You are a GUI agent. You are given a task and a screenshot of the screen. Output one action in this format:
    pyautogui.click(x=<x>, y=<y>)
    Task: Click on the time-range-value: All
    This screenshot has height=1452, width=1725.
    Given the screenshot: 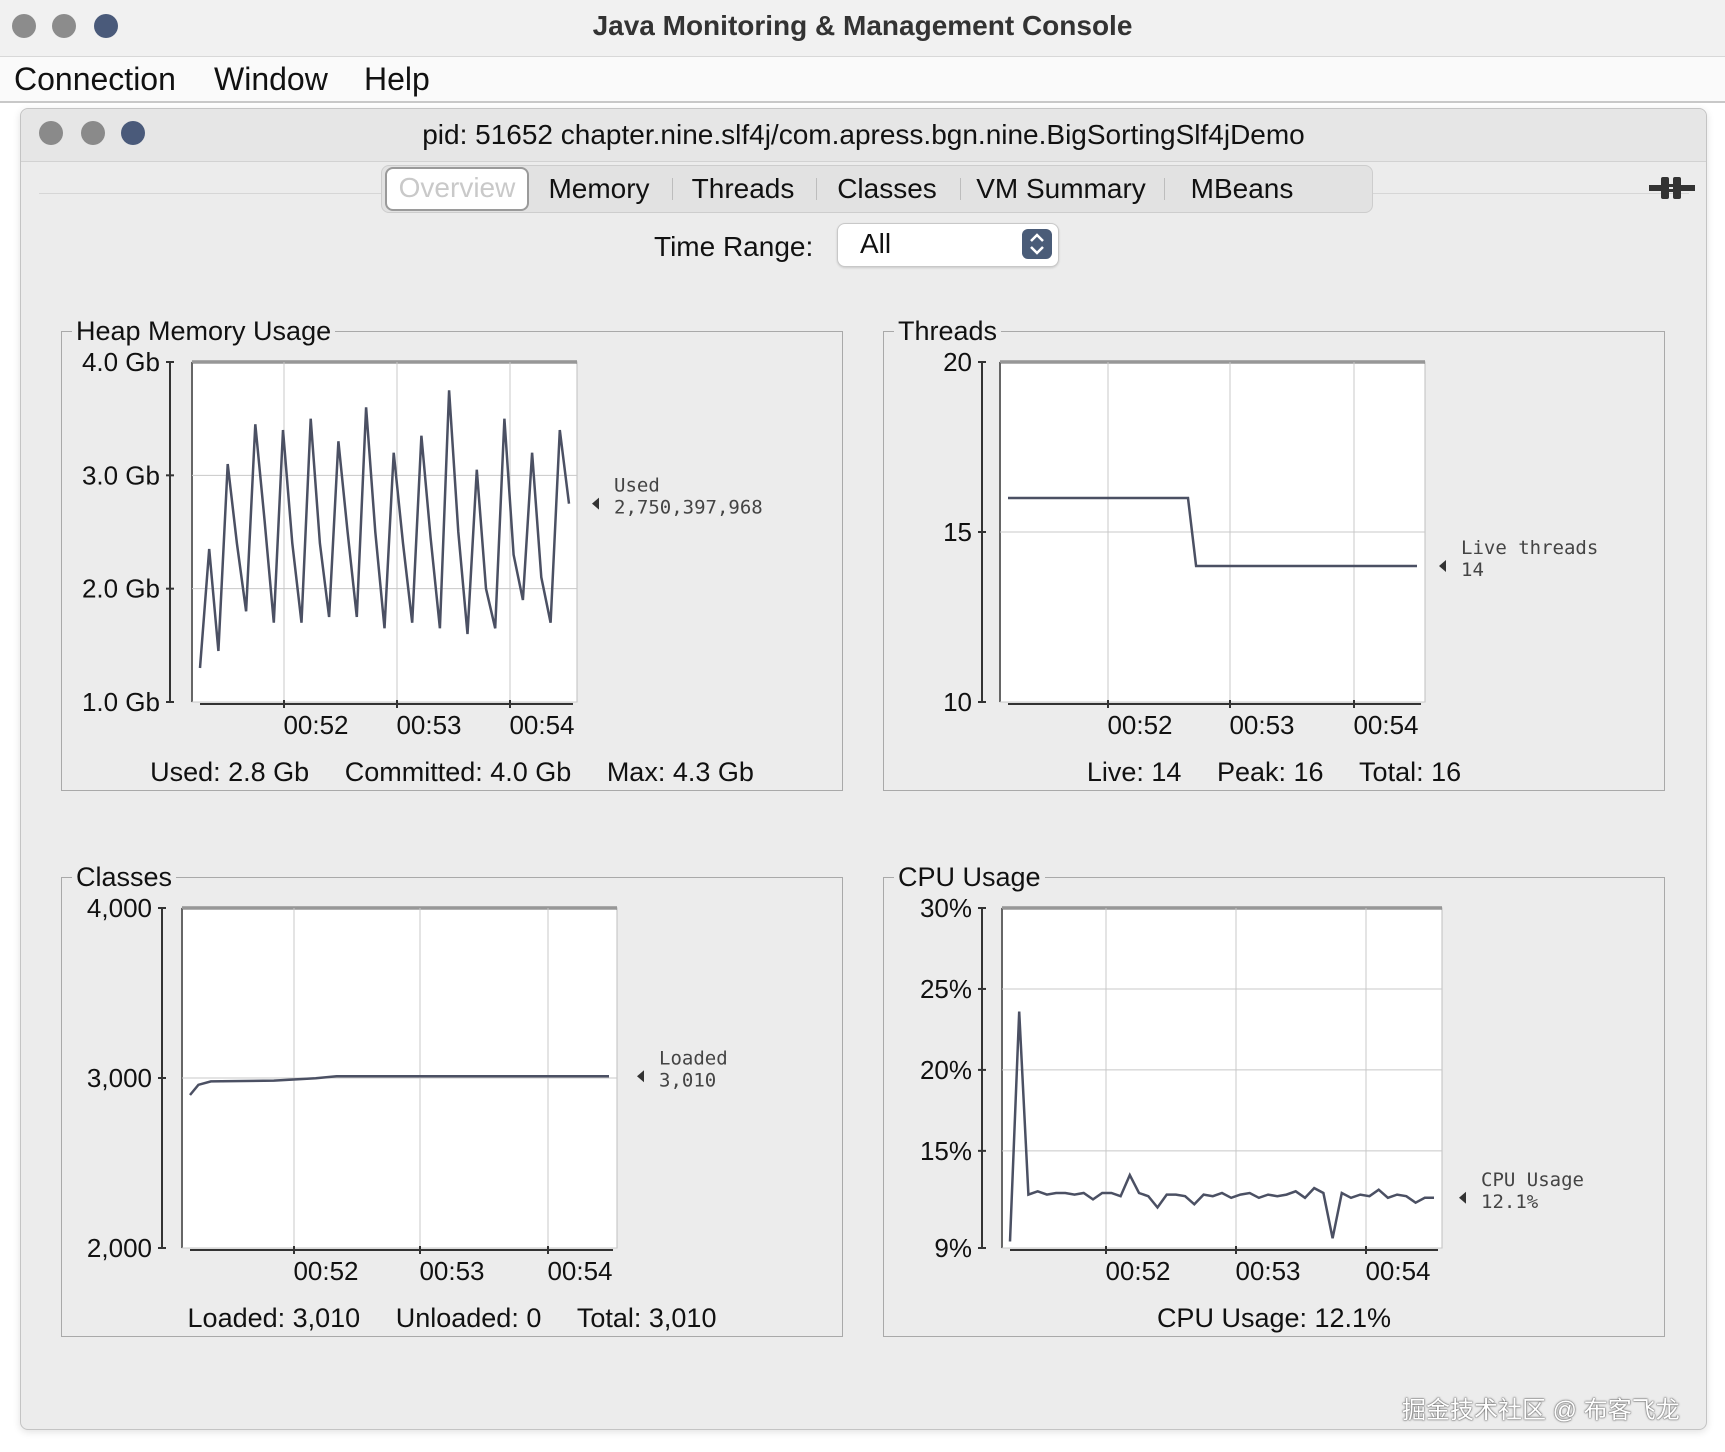 What is the action you would take?
    pyautogui.click(x=876, y=243)
    